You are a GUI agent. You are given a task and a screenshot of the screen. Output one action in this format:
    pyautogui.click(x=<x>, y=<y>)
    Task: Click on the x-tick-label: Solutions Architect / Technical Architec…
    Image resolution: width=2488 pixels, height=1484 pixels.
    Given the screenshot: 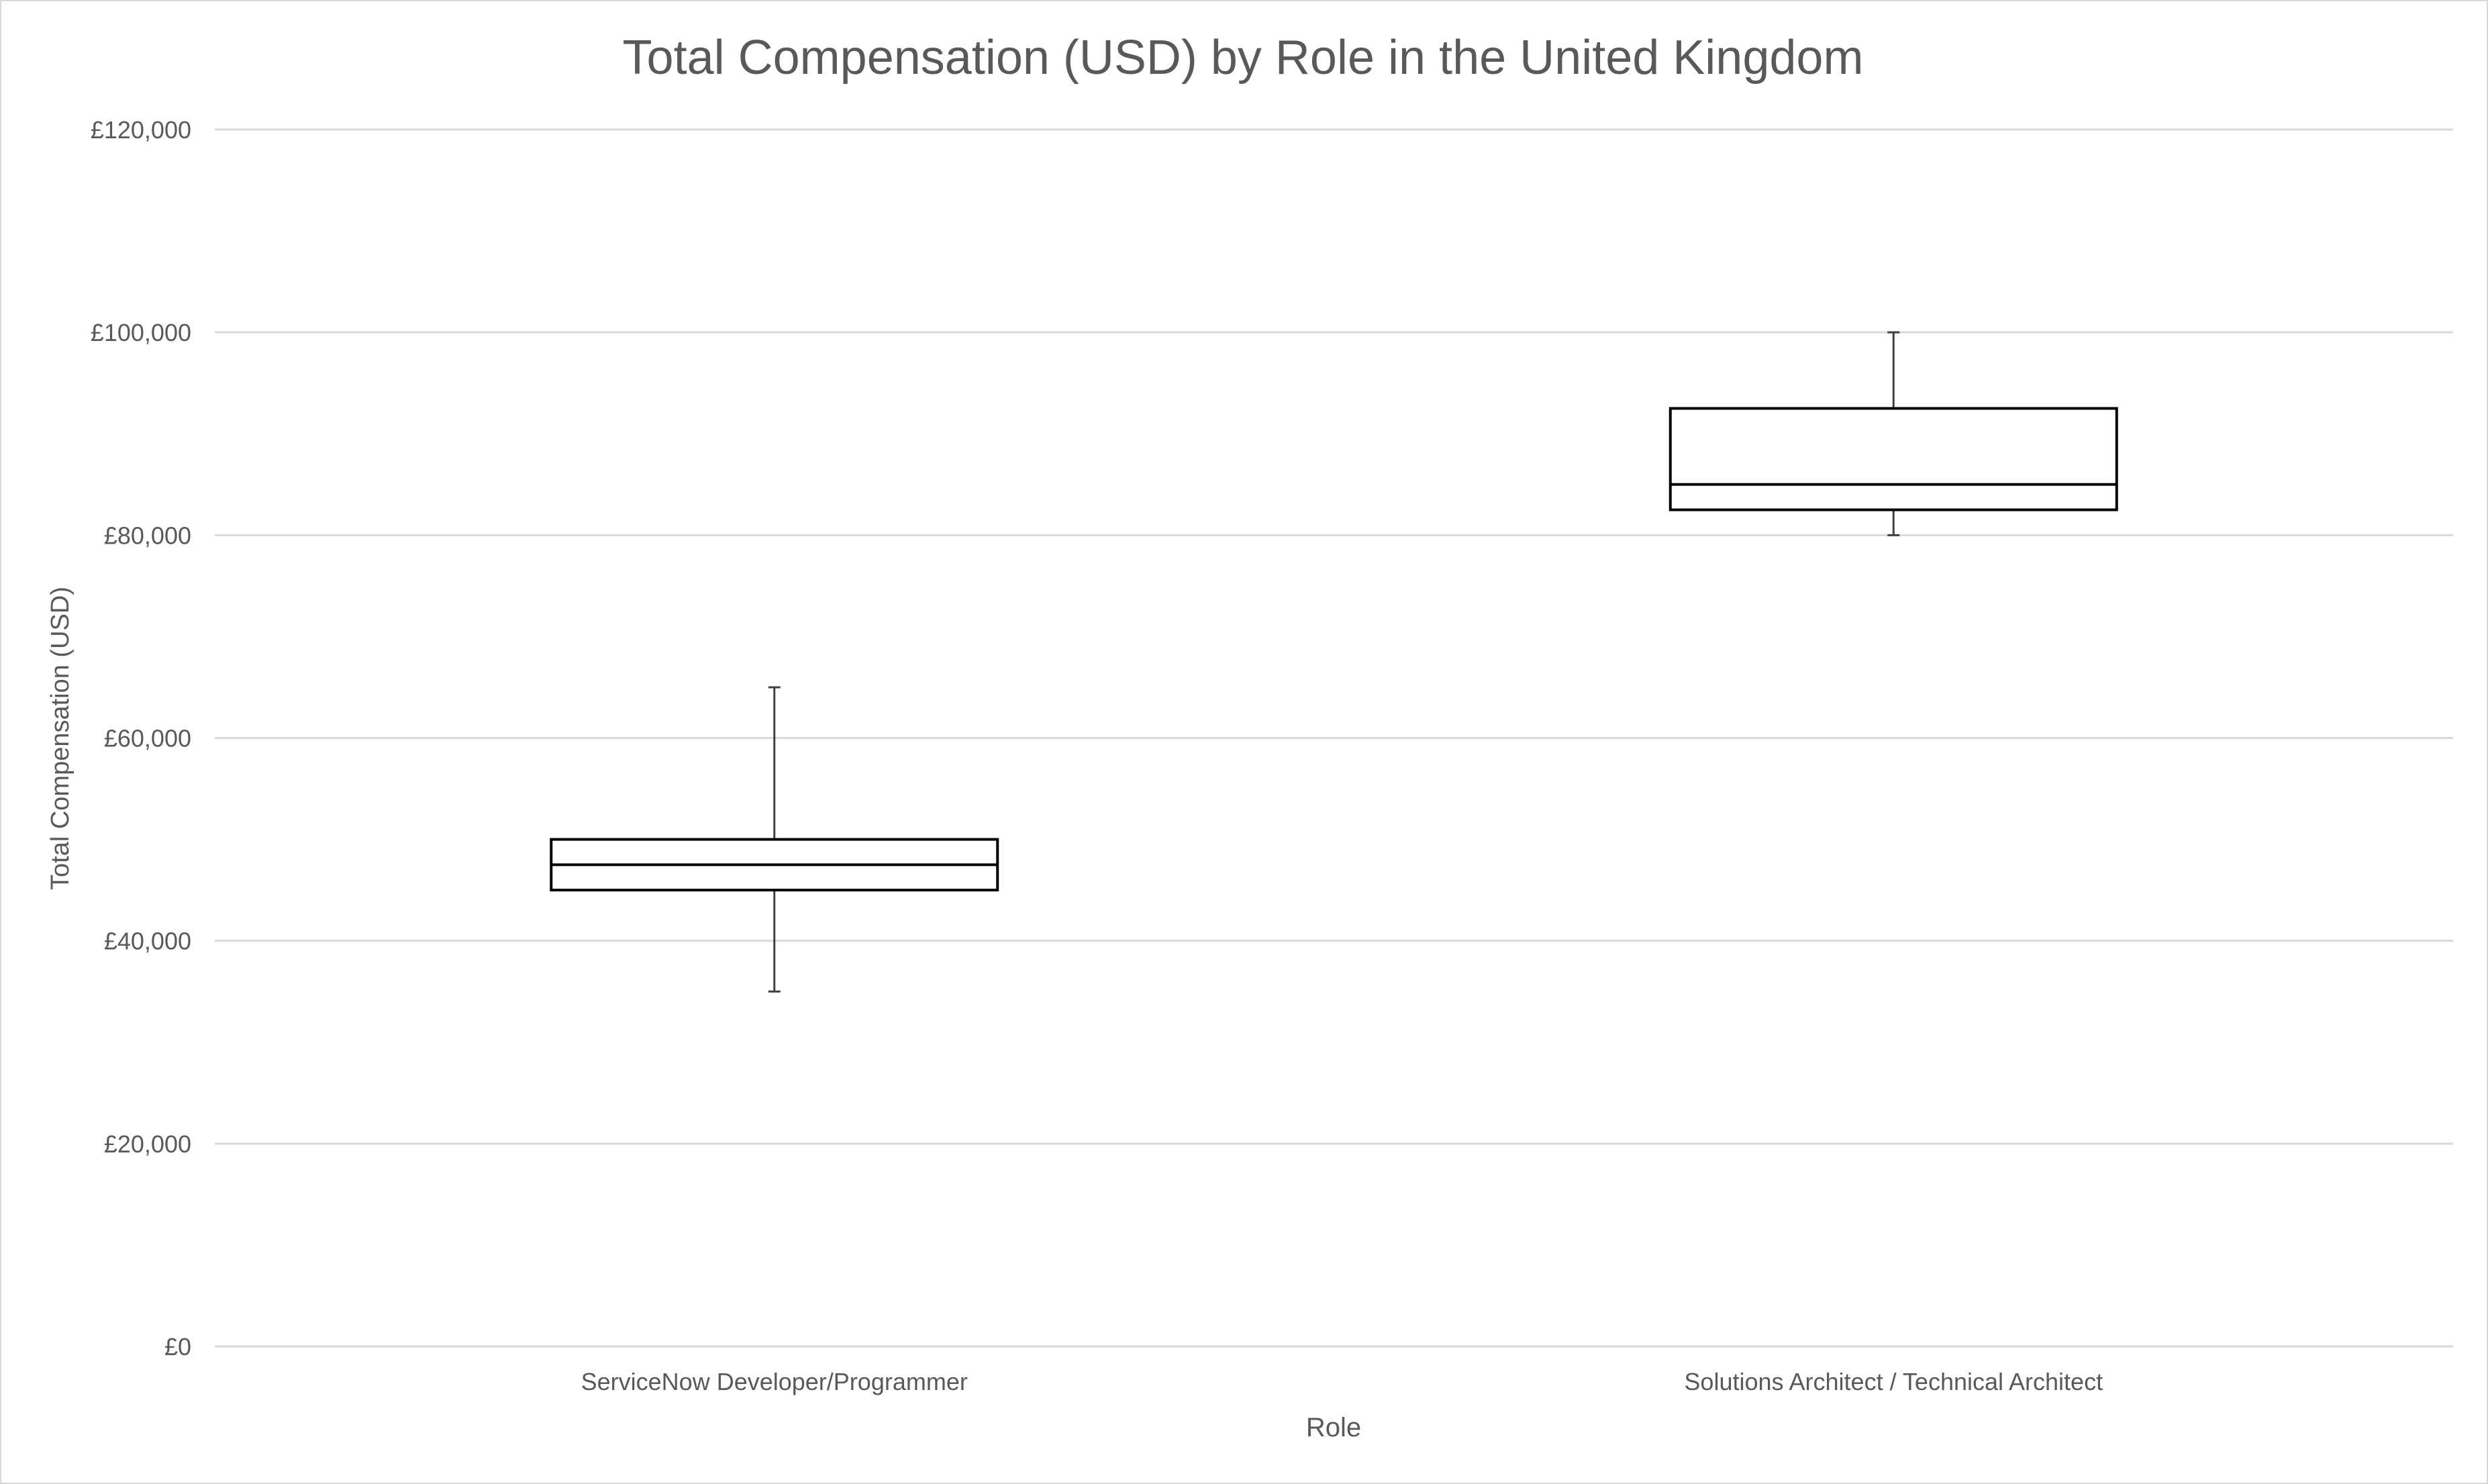 What is the action you would take?
    pyautogui.click(x=1893, y=1382)
    